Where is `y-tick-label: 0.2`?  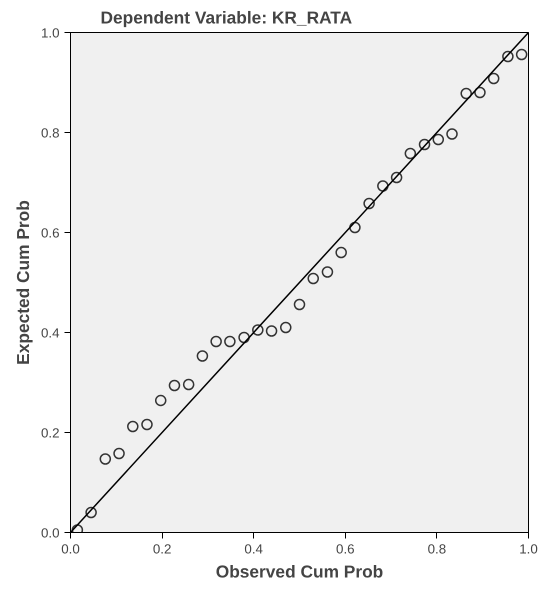 y-tick-label: 0.2 is located at coordinates (50, 433).